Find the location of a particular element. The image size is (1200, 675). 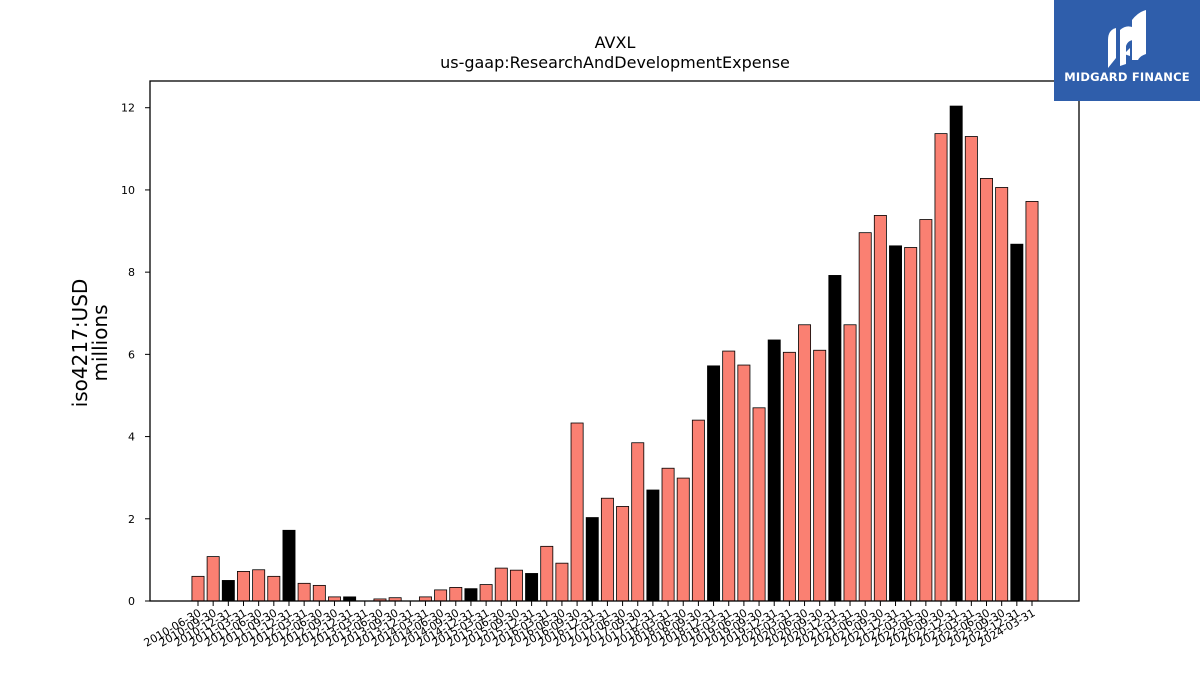

y-axis: 0 2 4 6 8 10 12 is located at coordinates (135, 355).